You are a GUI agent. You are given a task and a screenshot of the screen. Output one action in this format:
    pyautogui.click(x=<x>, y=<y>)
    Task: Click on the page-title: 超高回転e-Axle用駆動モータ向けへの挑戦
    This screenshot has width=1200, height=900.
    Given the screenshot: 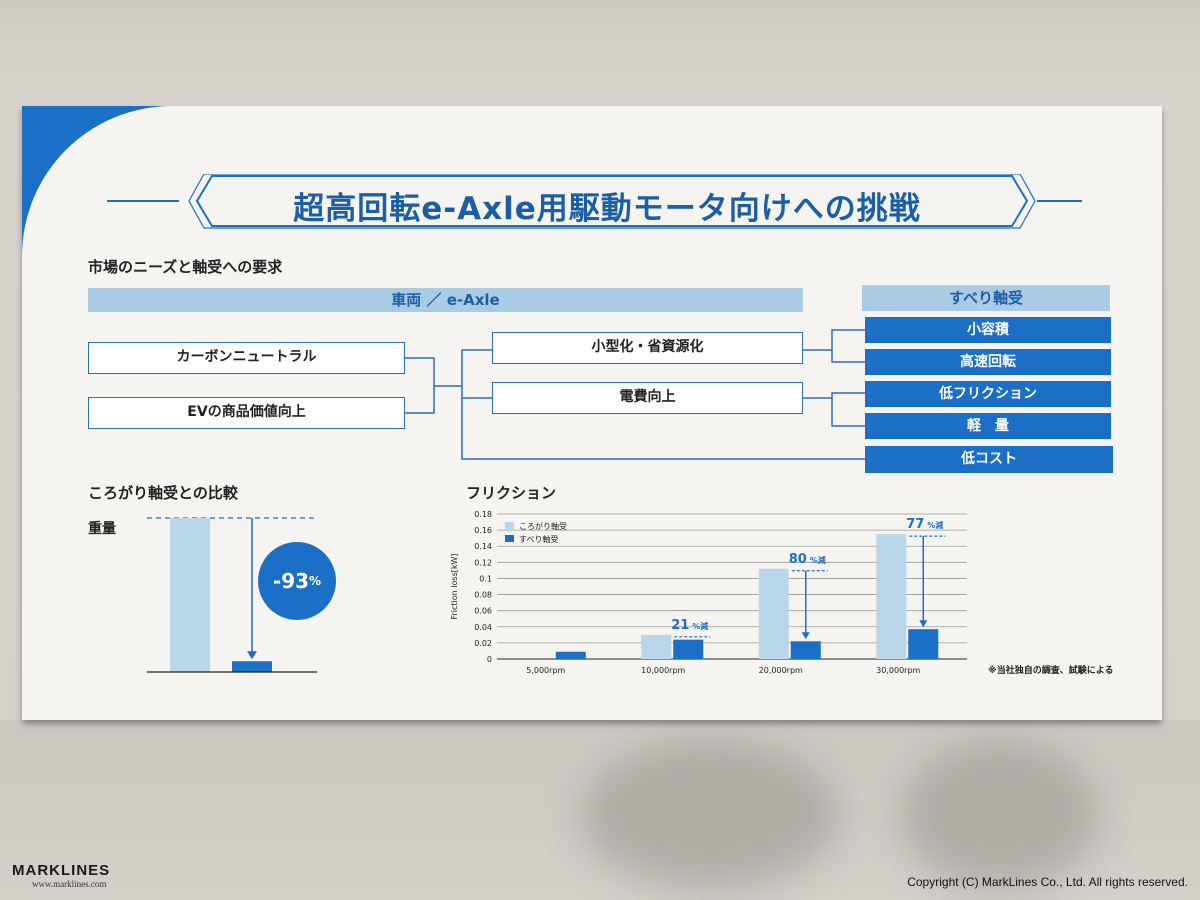 What is the action you would take?
    pyautogui.click(x=607, y=209)
    